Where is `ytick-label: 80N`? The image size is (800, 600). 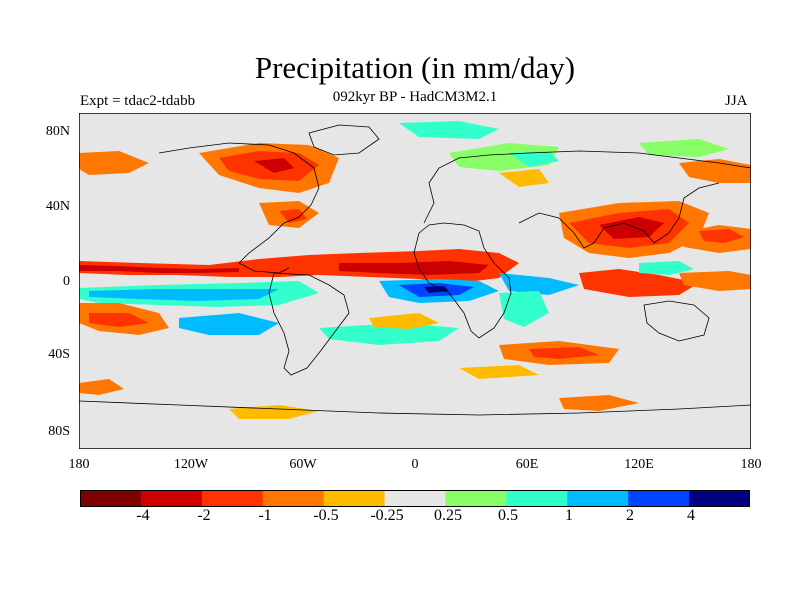 ytick-label: 80N is located at coordinates (57, 131).